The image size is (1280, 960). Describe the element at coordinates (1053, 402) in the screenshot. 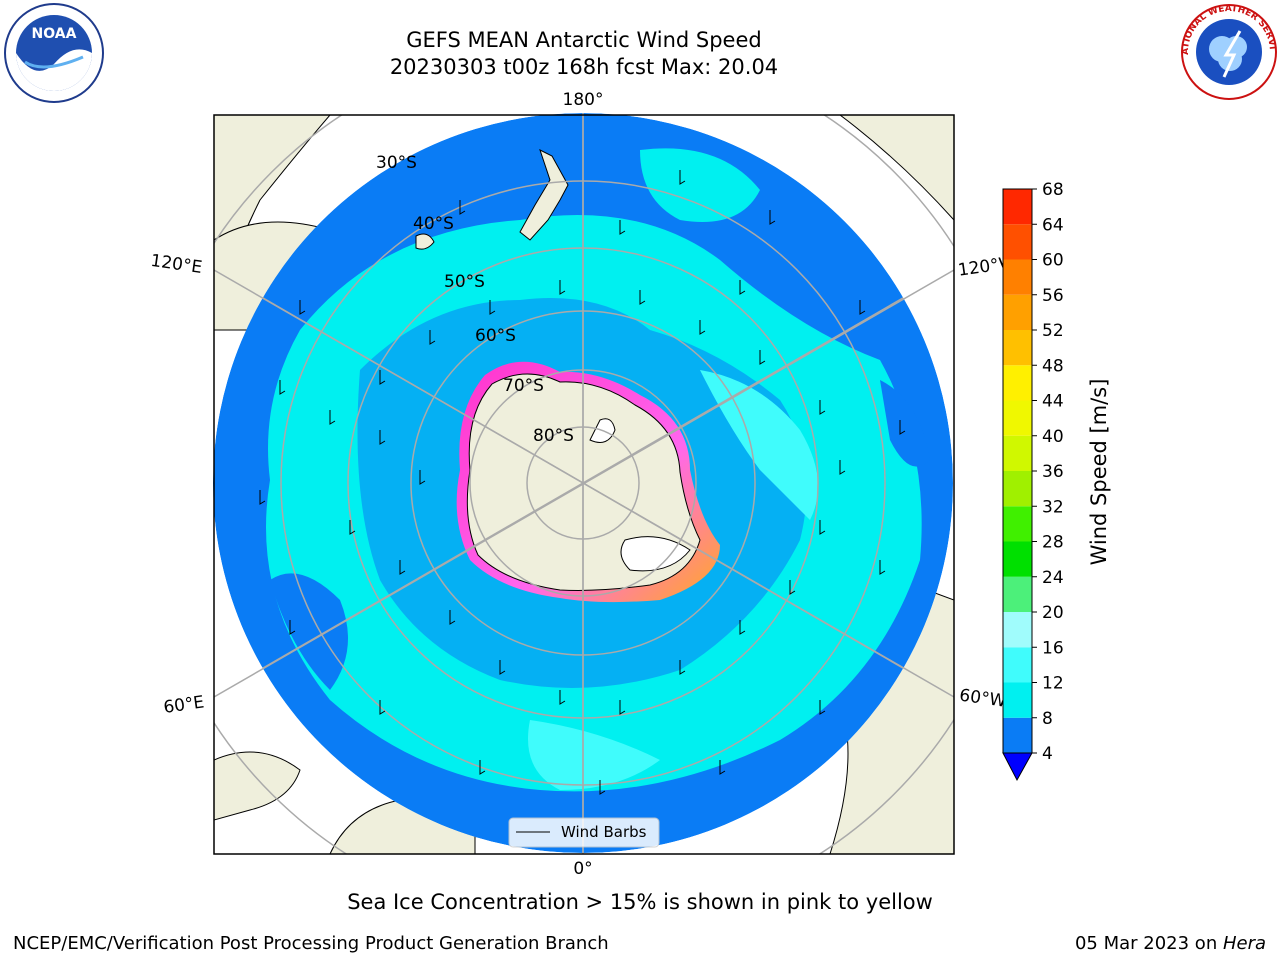

I see `colorbar-tick-label: 44` at that location.